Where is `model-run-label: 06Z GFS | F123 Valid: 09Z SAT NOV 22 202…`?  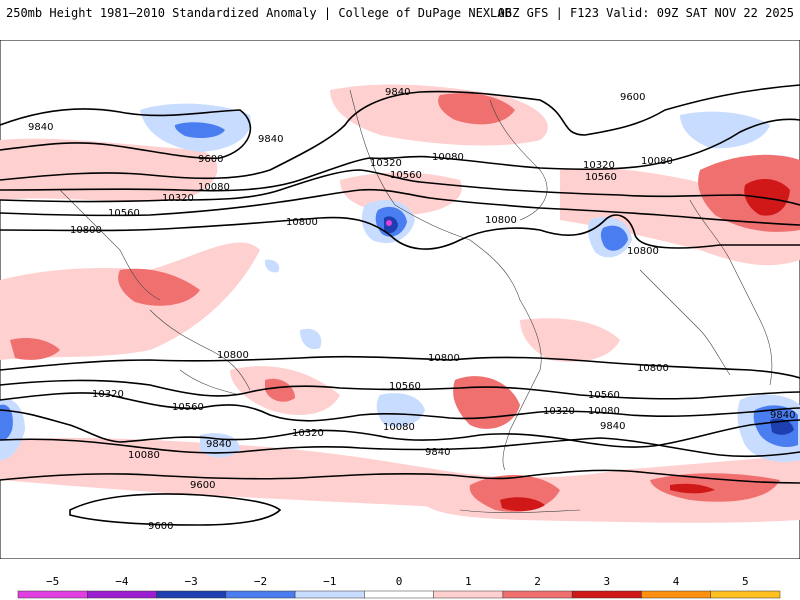 model-run-label: 06Z GFS | F123 Valid: 09Z SAT NOV 22 202… is located at coordinates (645, 13).